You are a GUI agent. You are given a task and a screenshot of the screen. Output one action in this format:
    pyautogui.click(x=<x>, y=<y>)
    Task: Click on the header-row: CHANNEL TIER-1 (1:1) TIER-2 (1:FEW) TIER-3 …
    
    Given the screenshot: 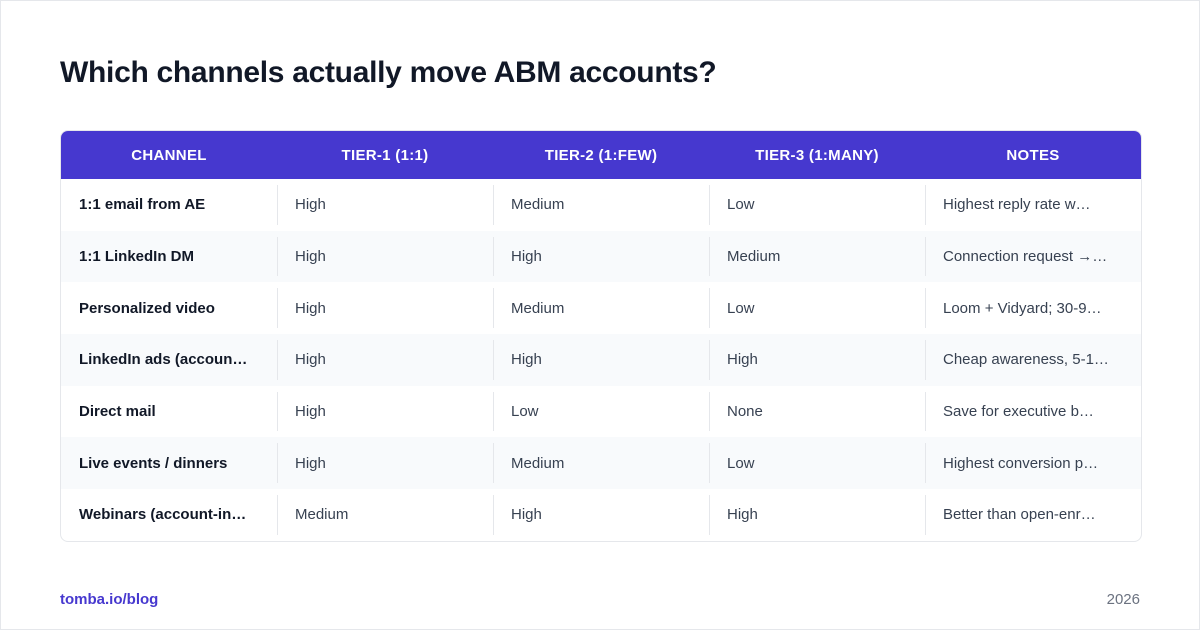 What is the action you would take?
    pyautogui.click(x=601, y=155)
    